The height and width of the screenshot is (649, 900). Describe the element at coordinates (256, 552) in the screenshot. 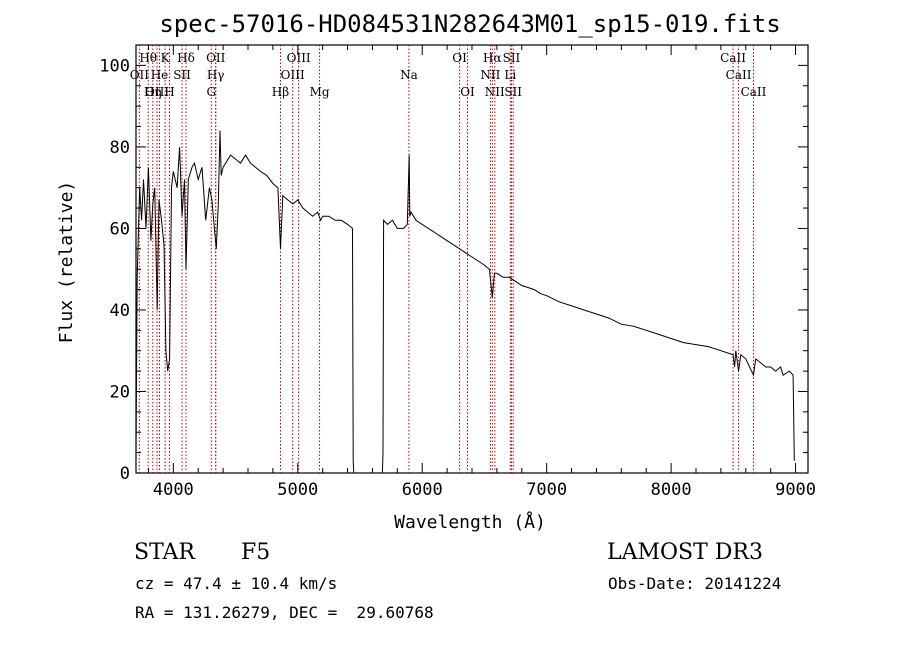

I see `object-subclass: F5` at that location.